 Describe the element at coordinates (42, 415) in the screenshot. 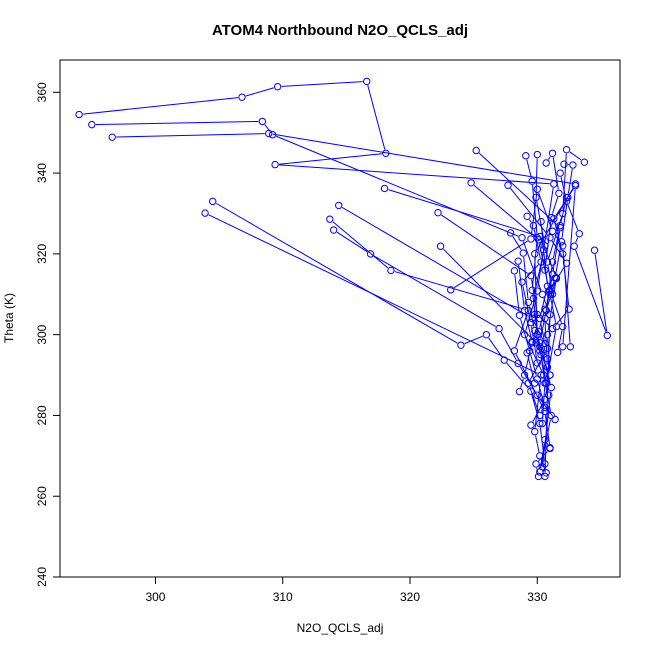

I see `y-tick-label: 280` at that location.